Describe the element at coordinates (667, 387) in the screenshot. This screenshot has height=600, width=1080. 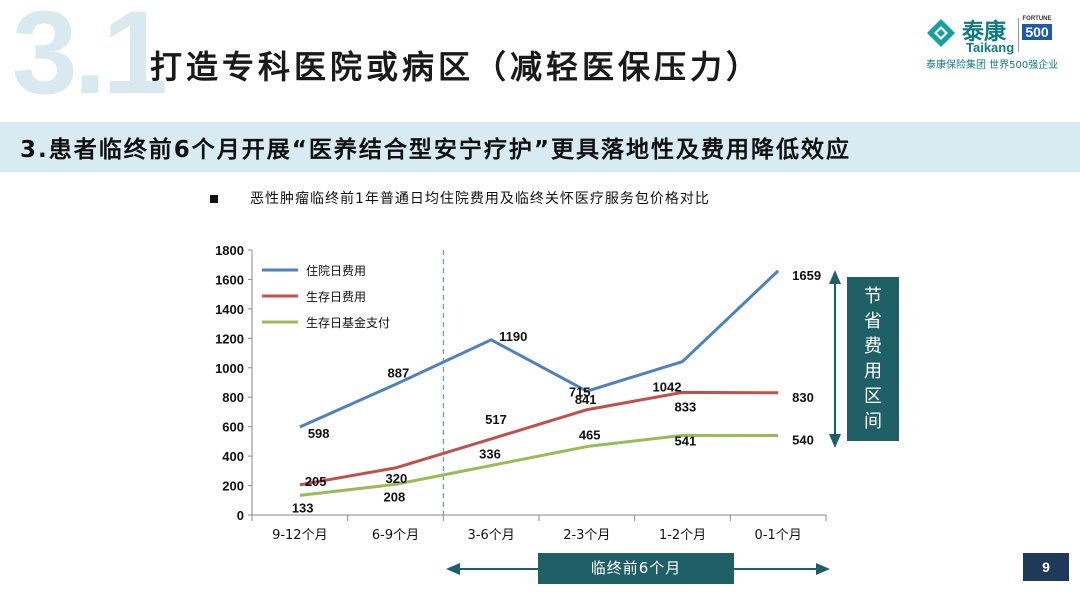
I see `data-label: 1042` at that location.